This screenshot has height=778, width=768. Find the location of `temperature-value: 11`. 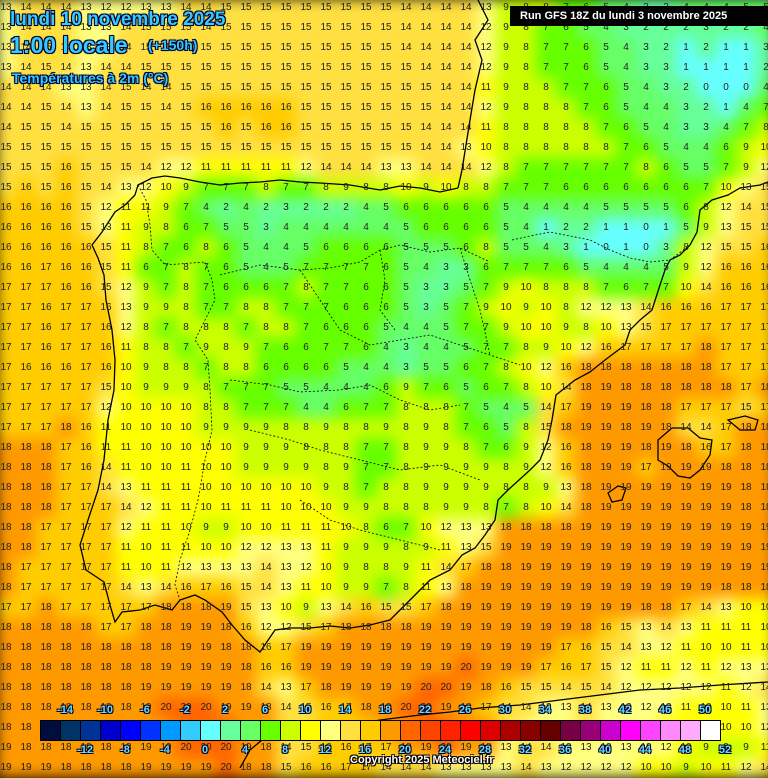

temperature-value: 11 is located at coordinates (146, 487).